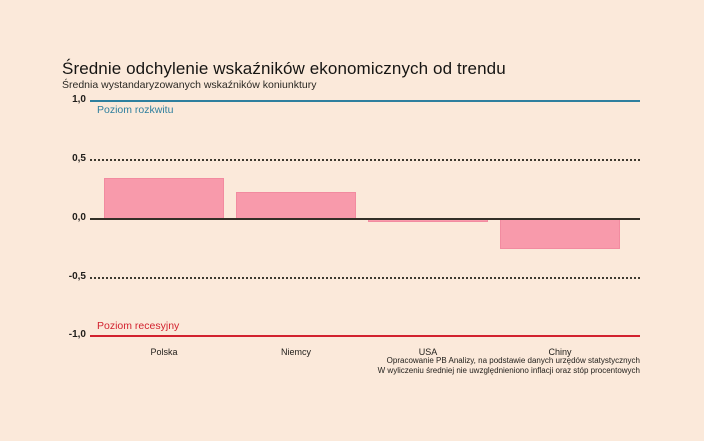  Describe the element at coordinates (77, 335) in the screenshot. I see `y-tick-label--1_0: -1,0` at that location.